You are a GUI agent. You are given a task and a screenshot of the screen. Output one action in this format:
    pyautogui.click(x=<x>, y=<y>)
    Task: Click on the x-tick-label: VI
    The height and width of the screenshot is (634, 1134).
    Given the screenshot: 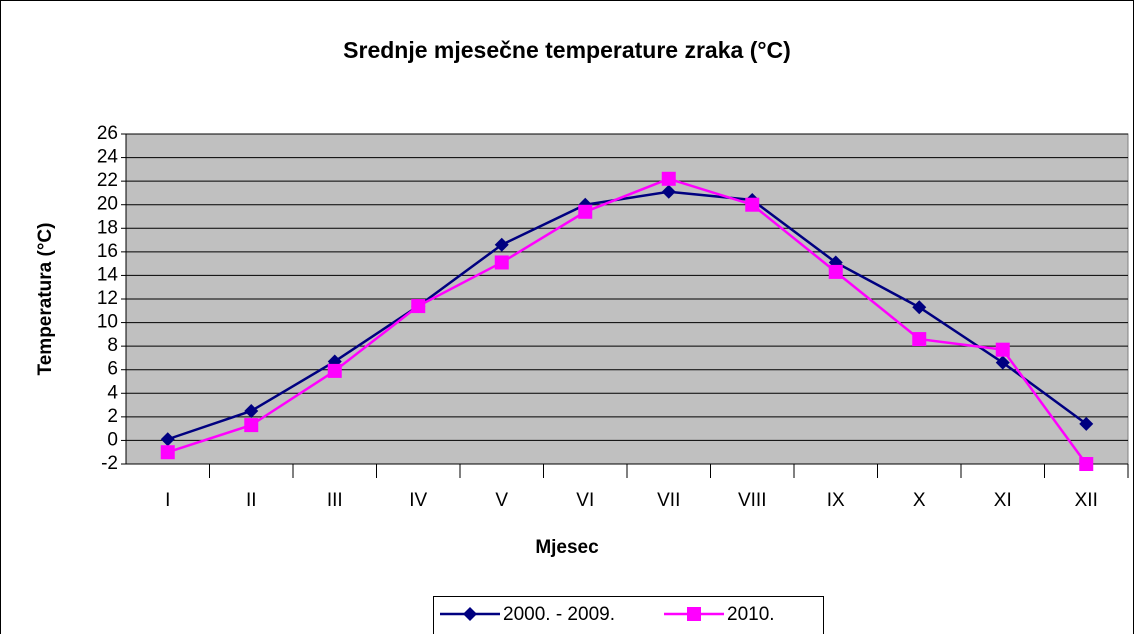 What is the action you would take?
    pyautogui.click(x=585, y=500)
    